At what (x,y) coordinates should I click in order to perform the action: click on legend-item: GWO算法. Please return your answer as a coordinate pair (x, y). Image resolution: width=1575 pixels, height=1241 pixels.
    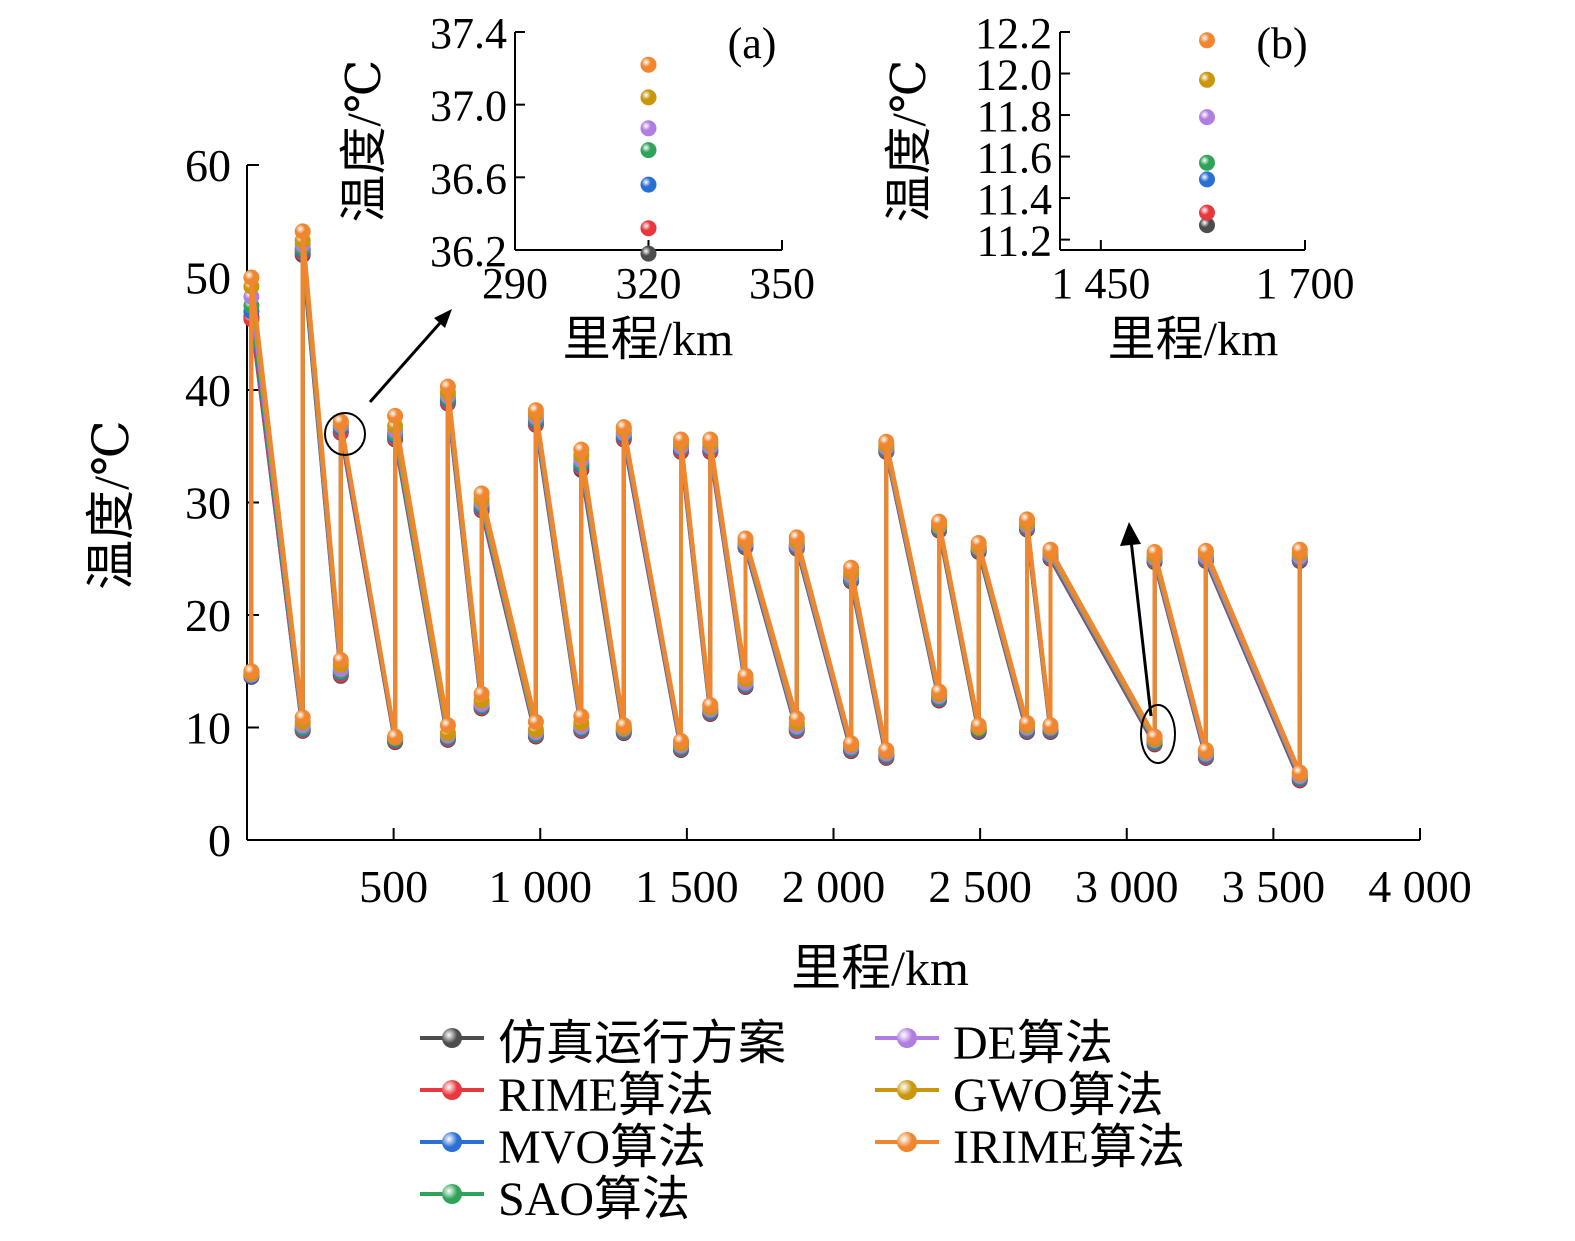
    Looking at the image, I should click on (1019, 1093).